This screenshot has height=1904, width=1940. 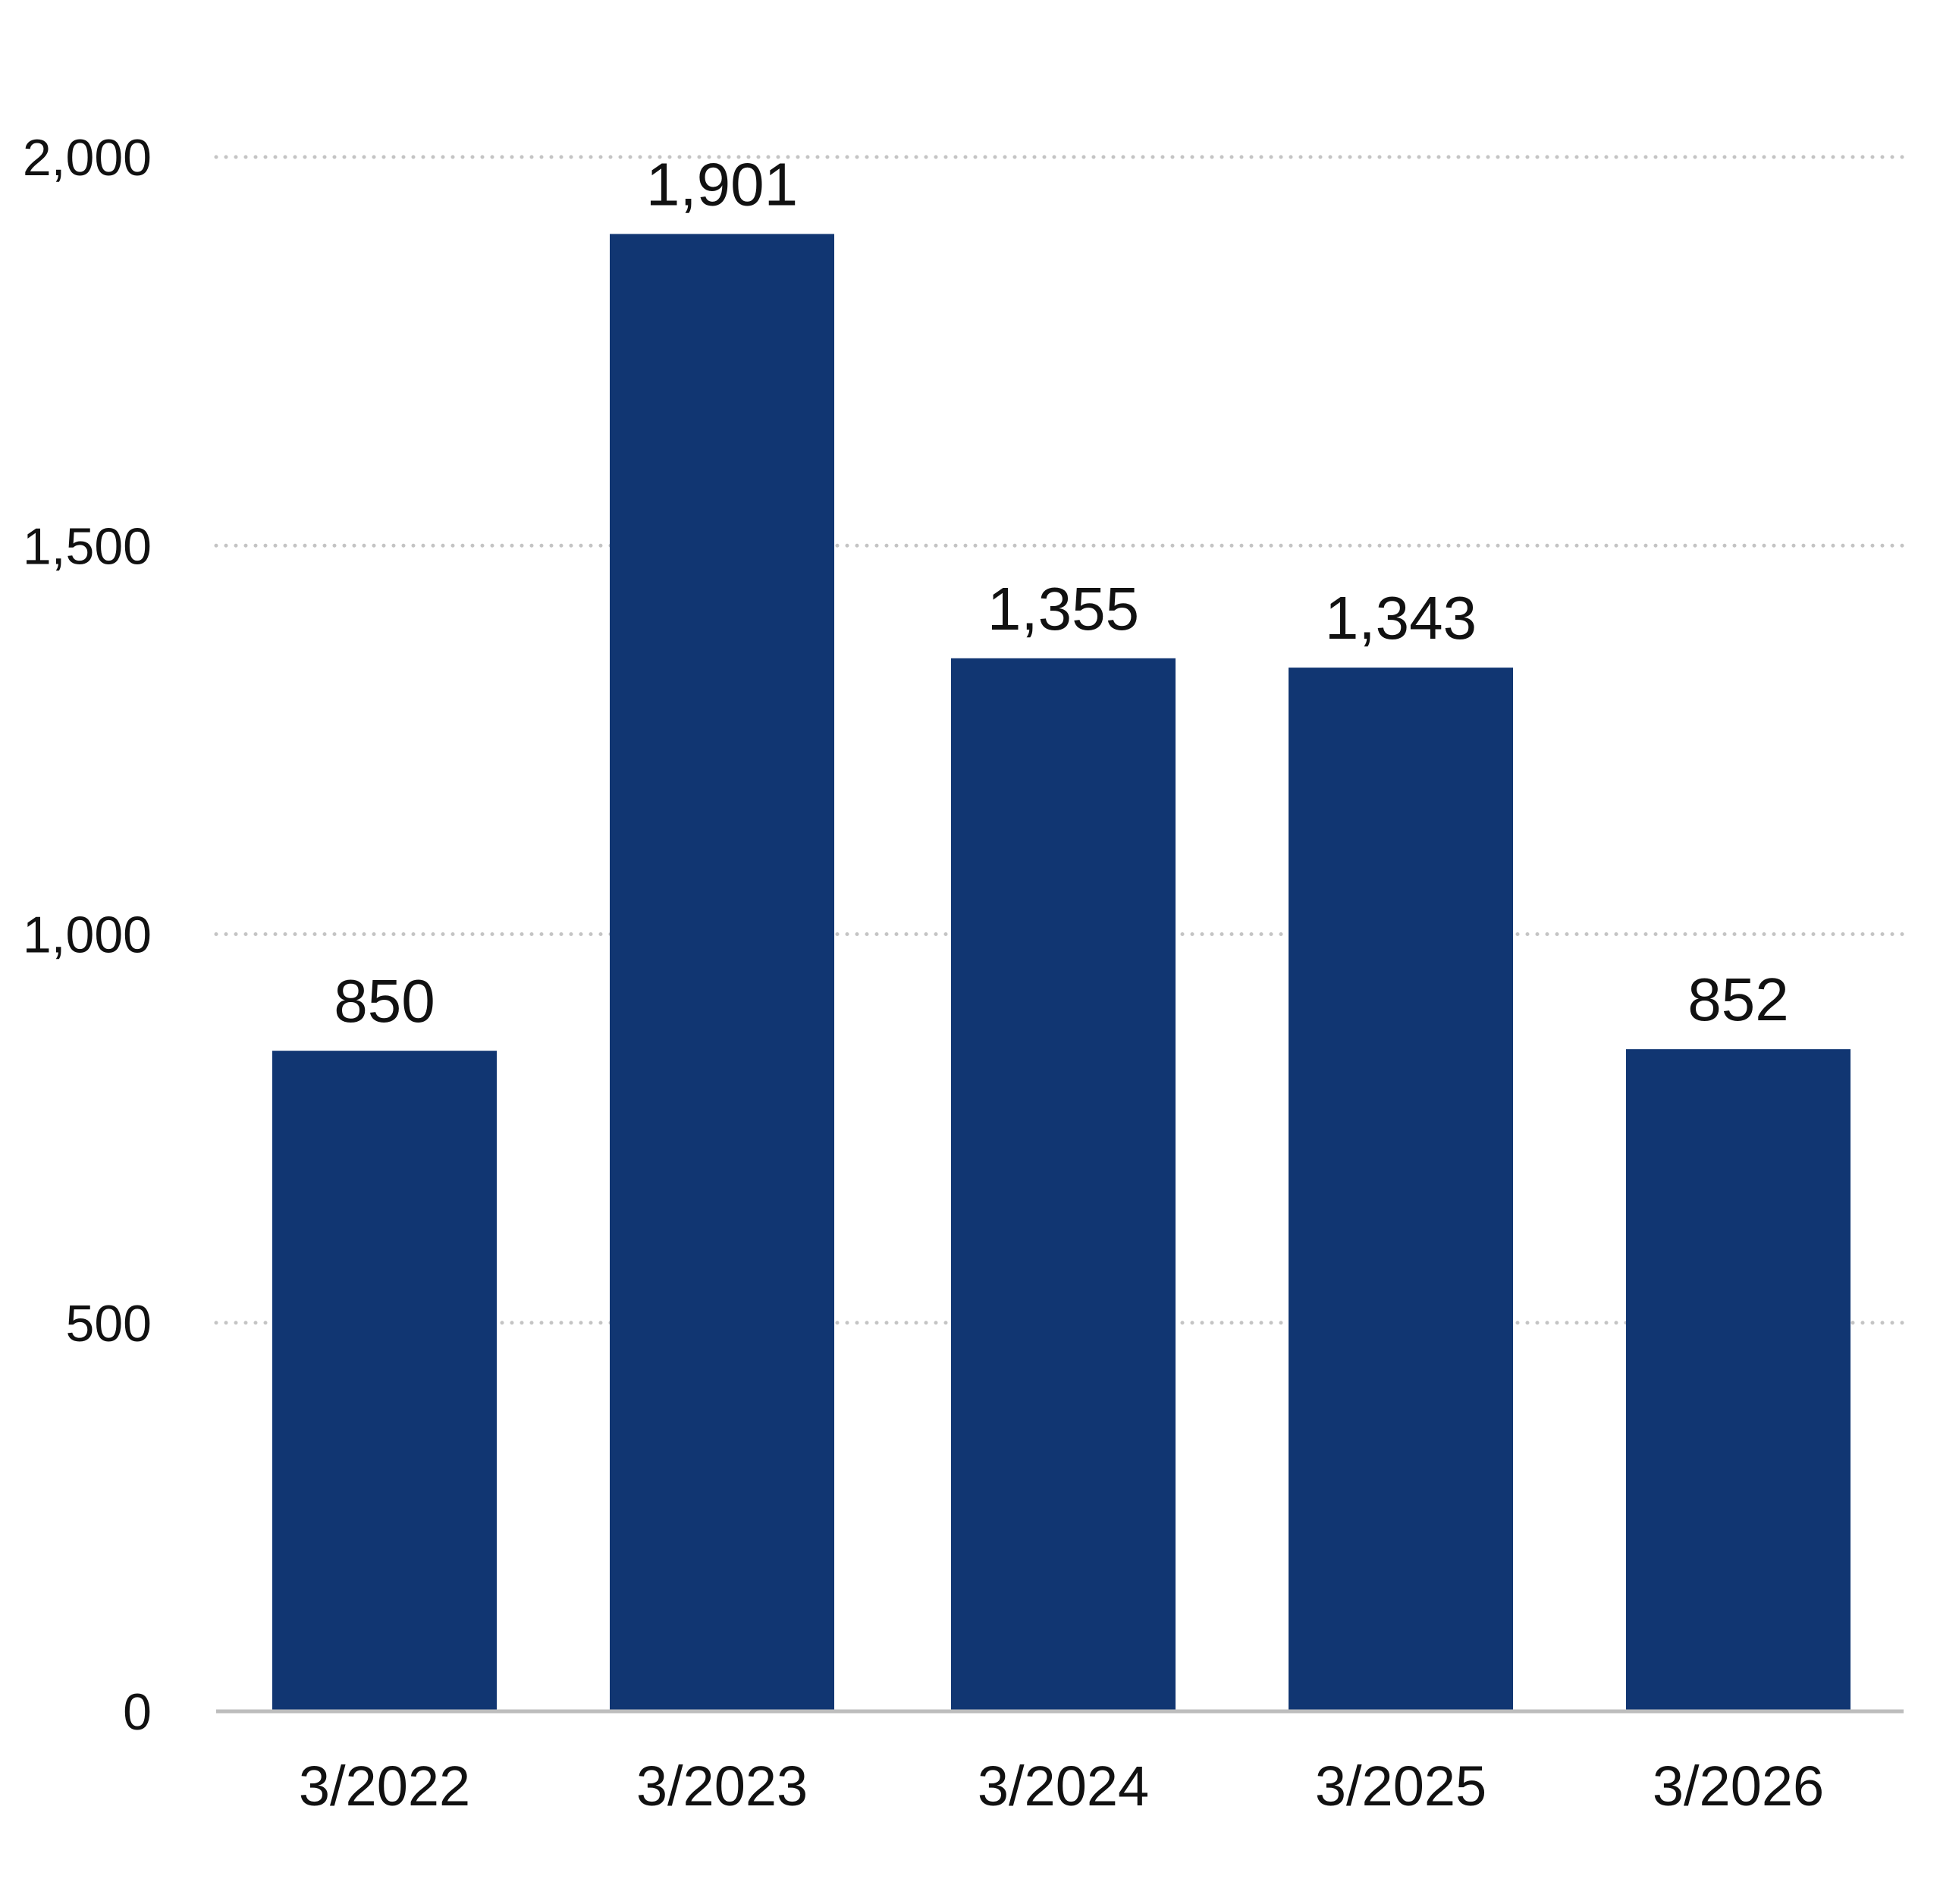 I want to click on x-category-label: 3/2025, so click(x=1400, y=1787).